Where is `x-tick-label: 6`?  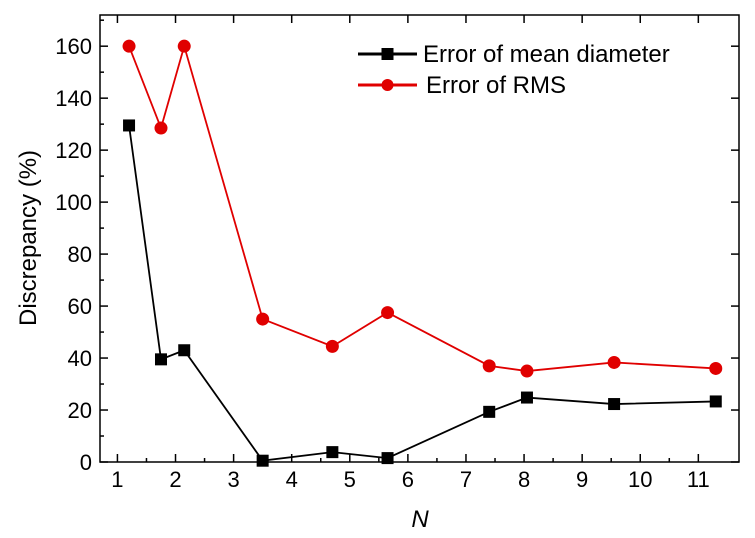 x-tick-label: 6 is located at coordinates (408, 479).